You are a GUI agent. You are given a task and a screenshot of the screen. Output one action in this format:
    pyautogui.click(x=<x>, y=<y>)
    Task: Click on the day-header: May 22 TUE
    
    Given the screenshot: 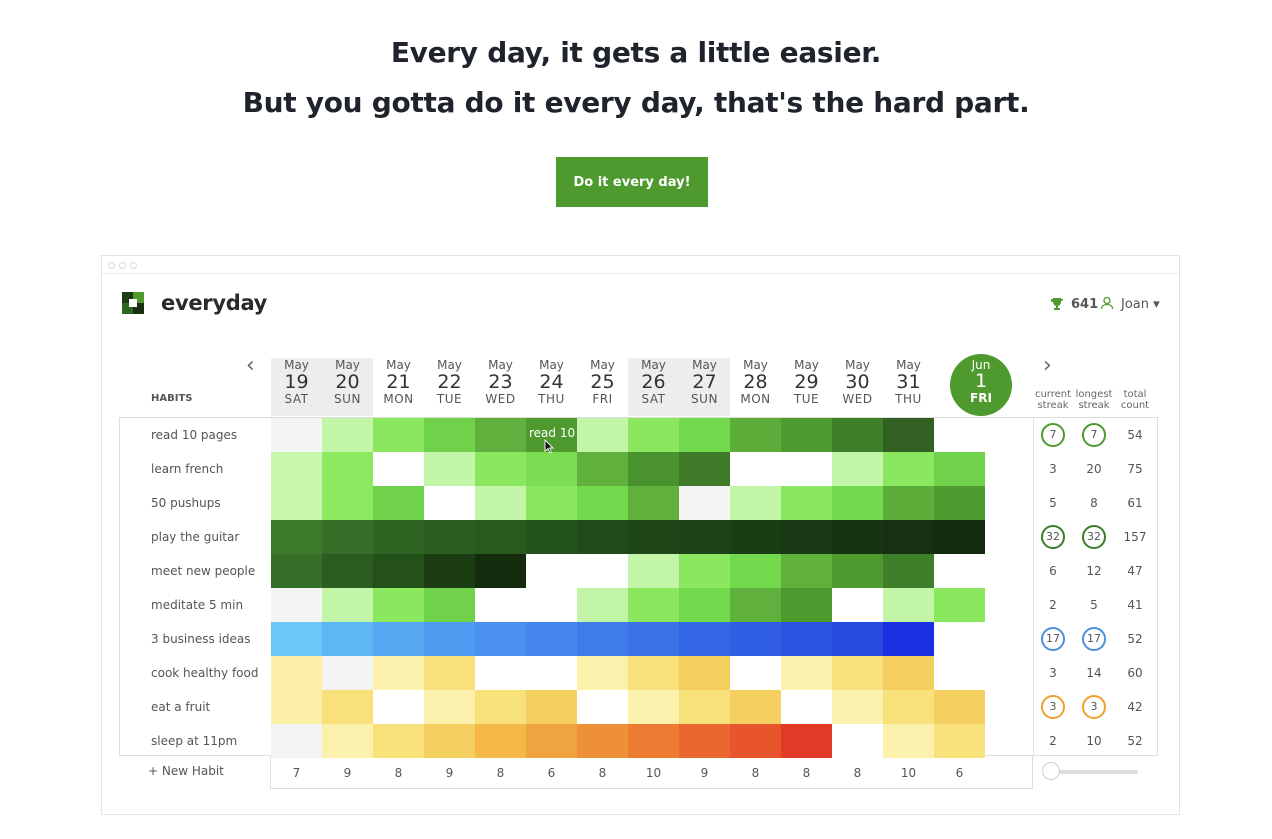 What is the action you would take?
    pyautogui.click(x=449, y=387)
    